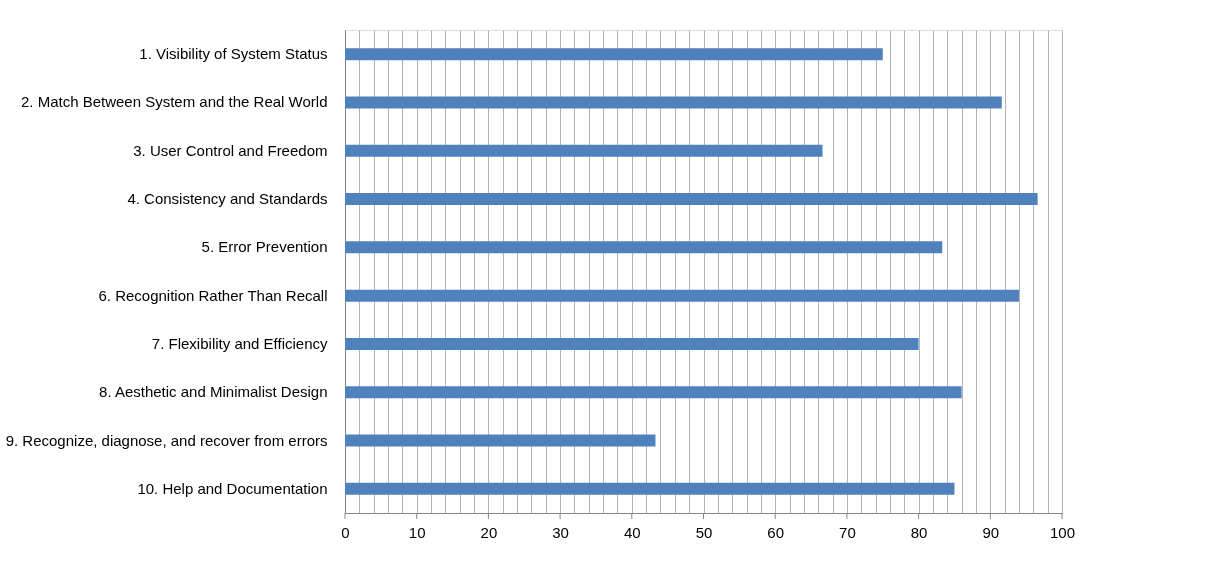 This screenshot has height=566, width=1209. I want to click on x-tick-label: 40, so click(632, 532).